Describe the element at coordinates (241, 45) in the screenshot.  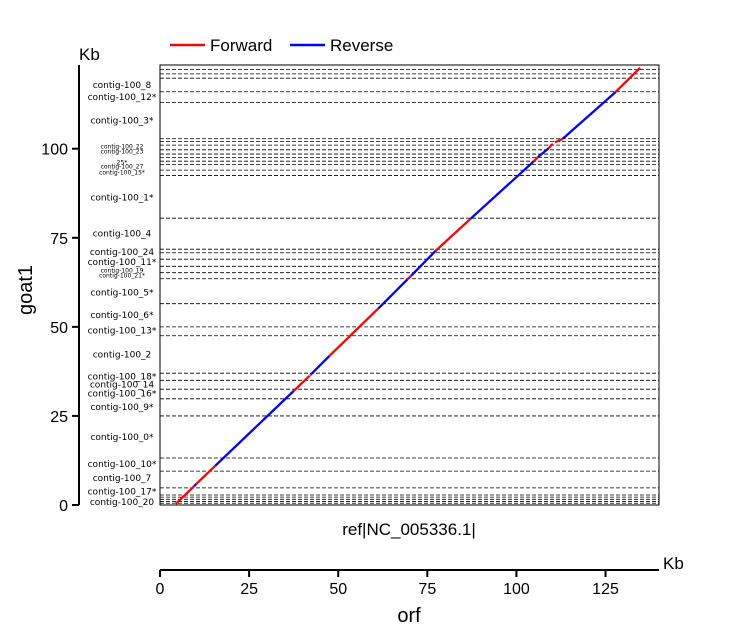
I see `legend-forward-label: Forward` at that location.